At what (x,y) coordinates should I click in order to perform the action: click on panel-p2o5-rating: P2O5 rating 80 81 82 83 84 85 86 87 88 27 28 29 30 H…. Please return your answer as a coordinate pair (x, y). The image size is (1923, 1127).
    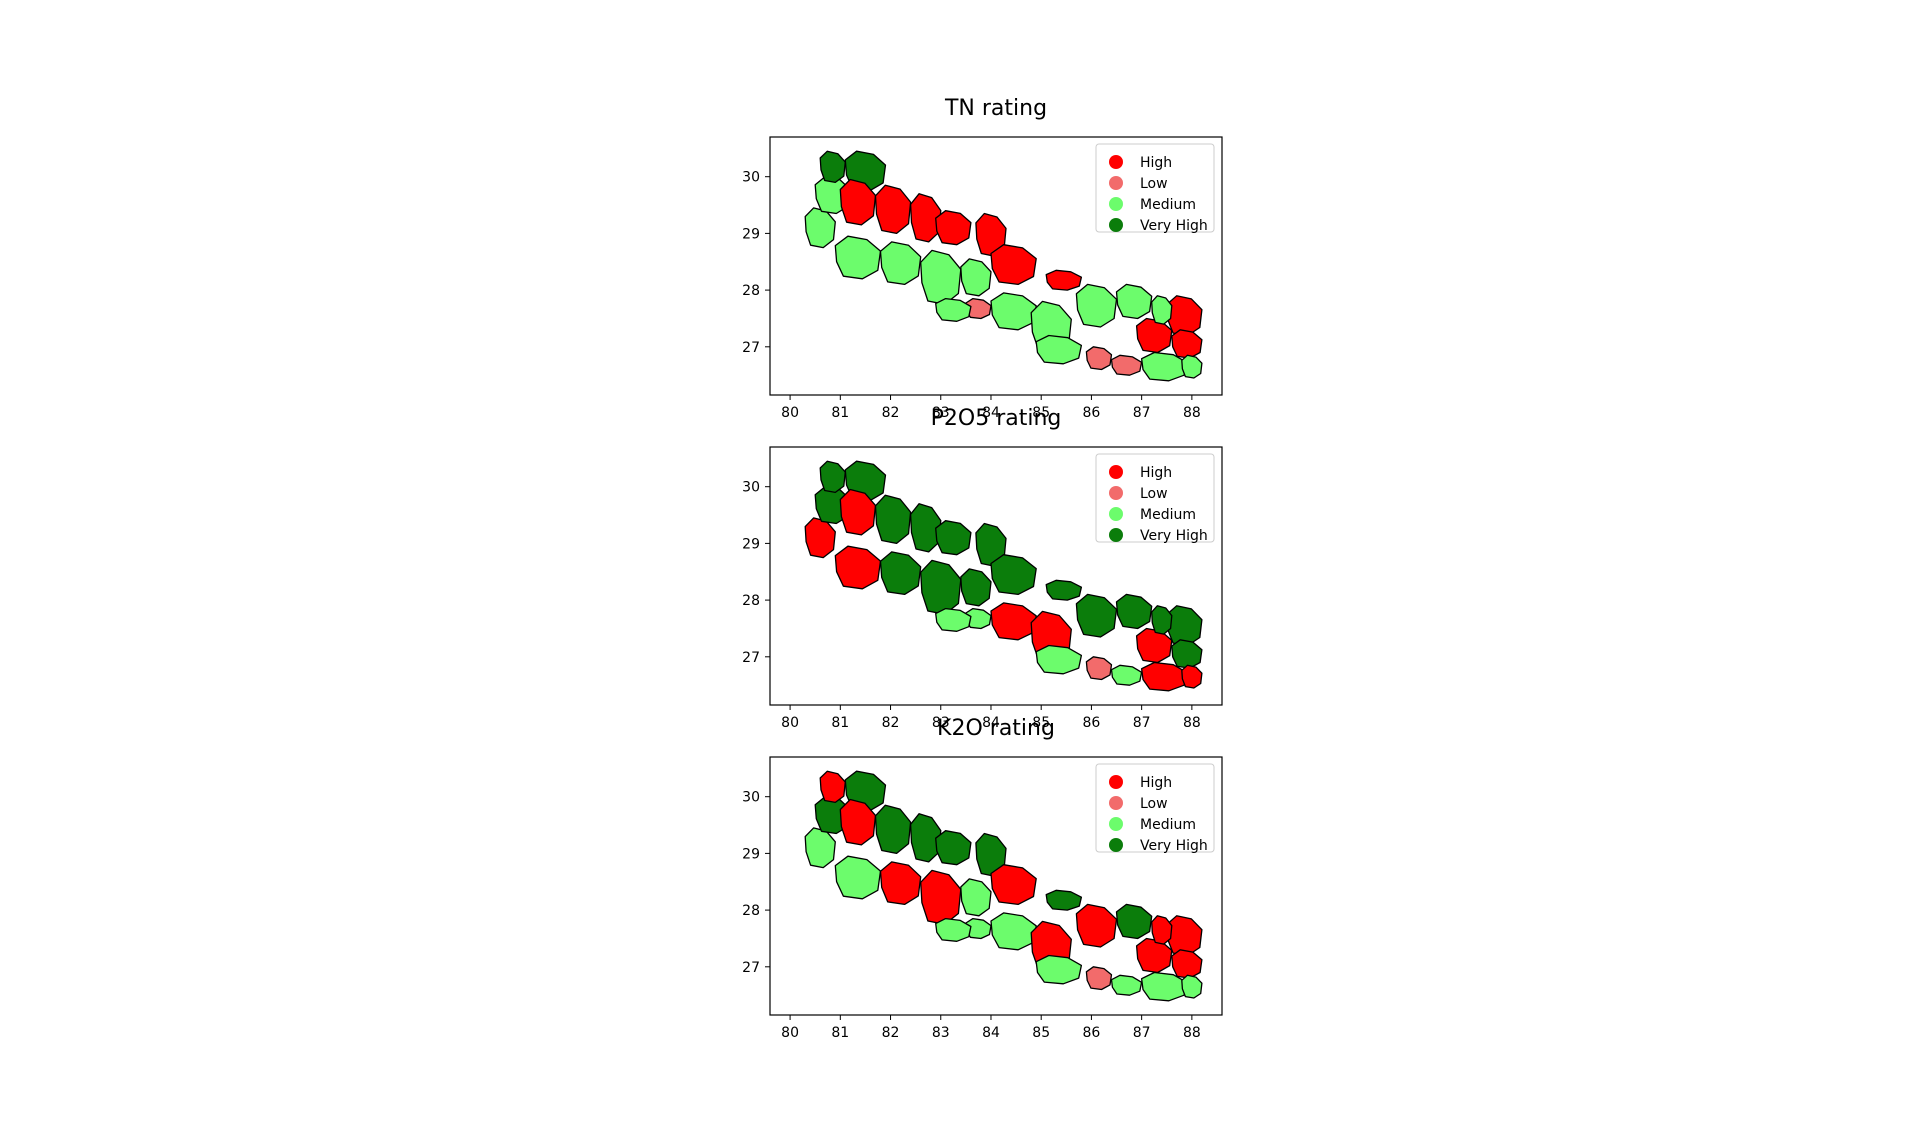
    Looking at the image, I should click on (982, 568).